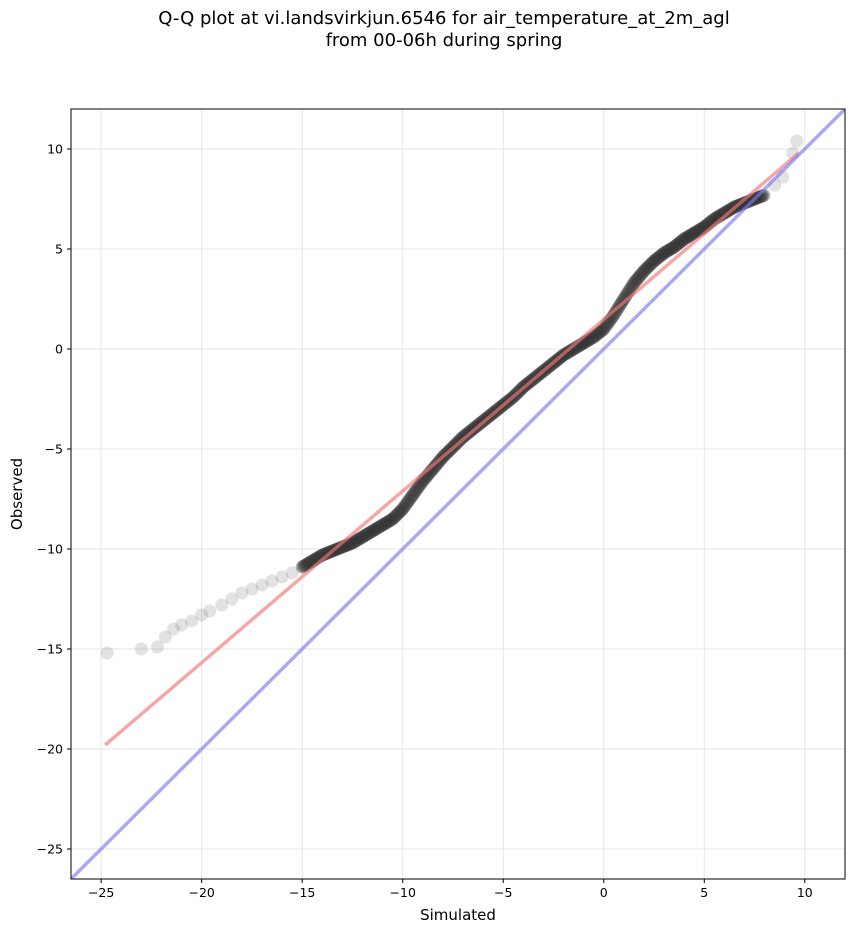 This screenshot has width=854, height=934. What do you see at coordinates (302, 892) in the screenshot?
I see `x-tick-label: −15` at bounding box center [302, 892].